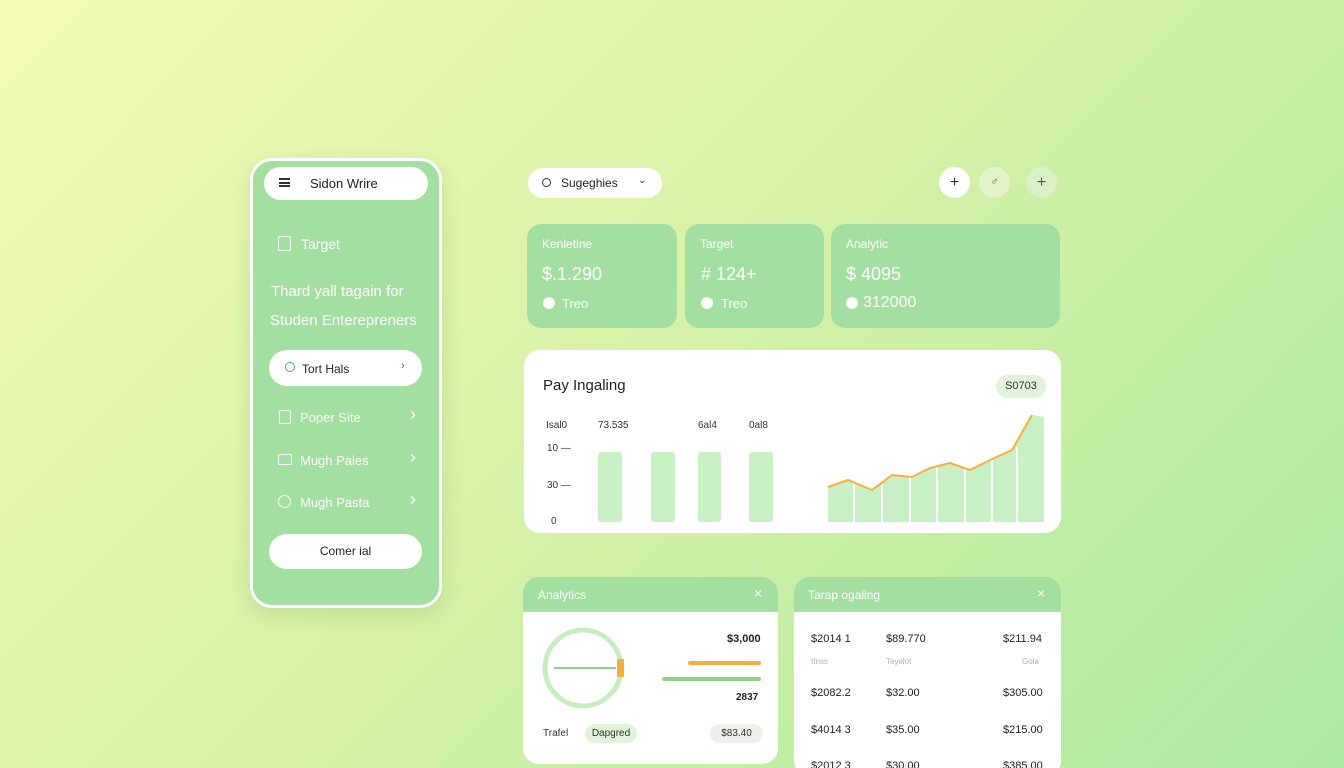 The image size is (1344, 768). I want to click on stat-label: Analytic, so click(867, 244).